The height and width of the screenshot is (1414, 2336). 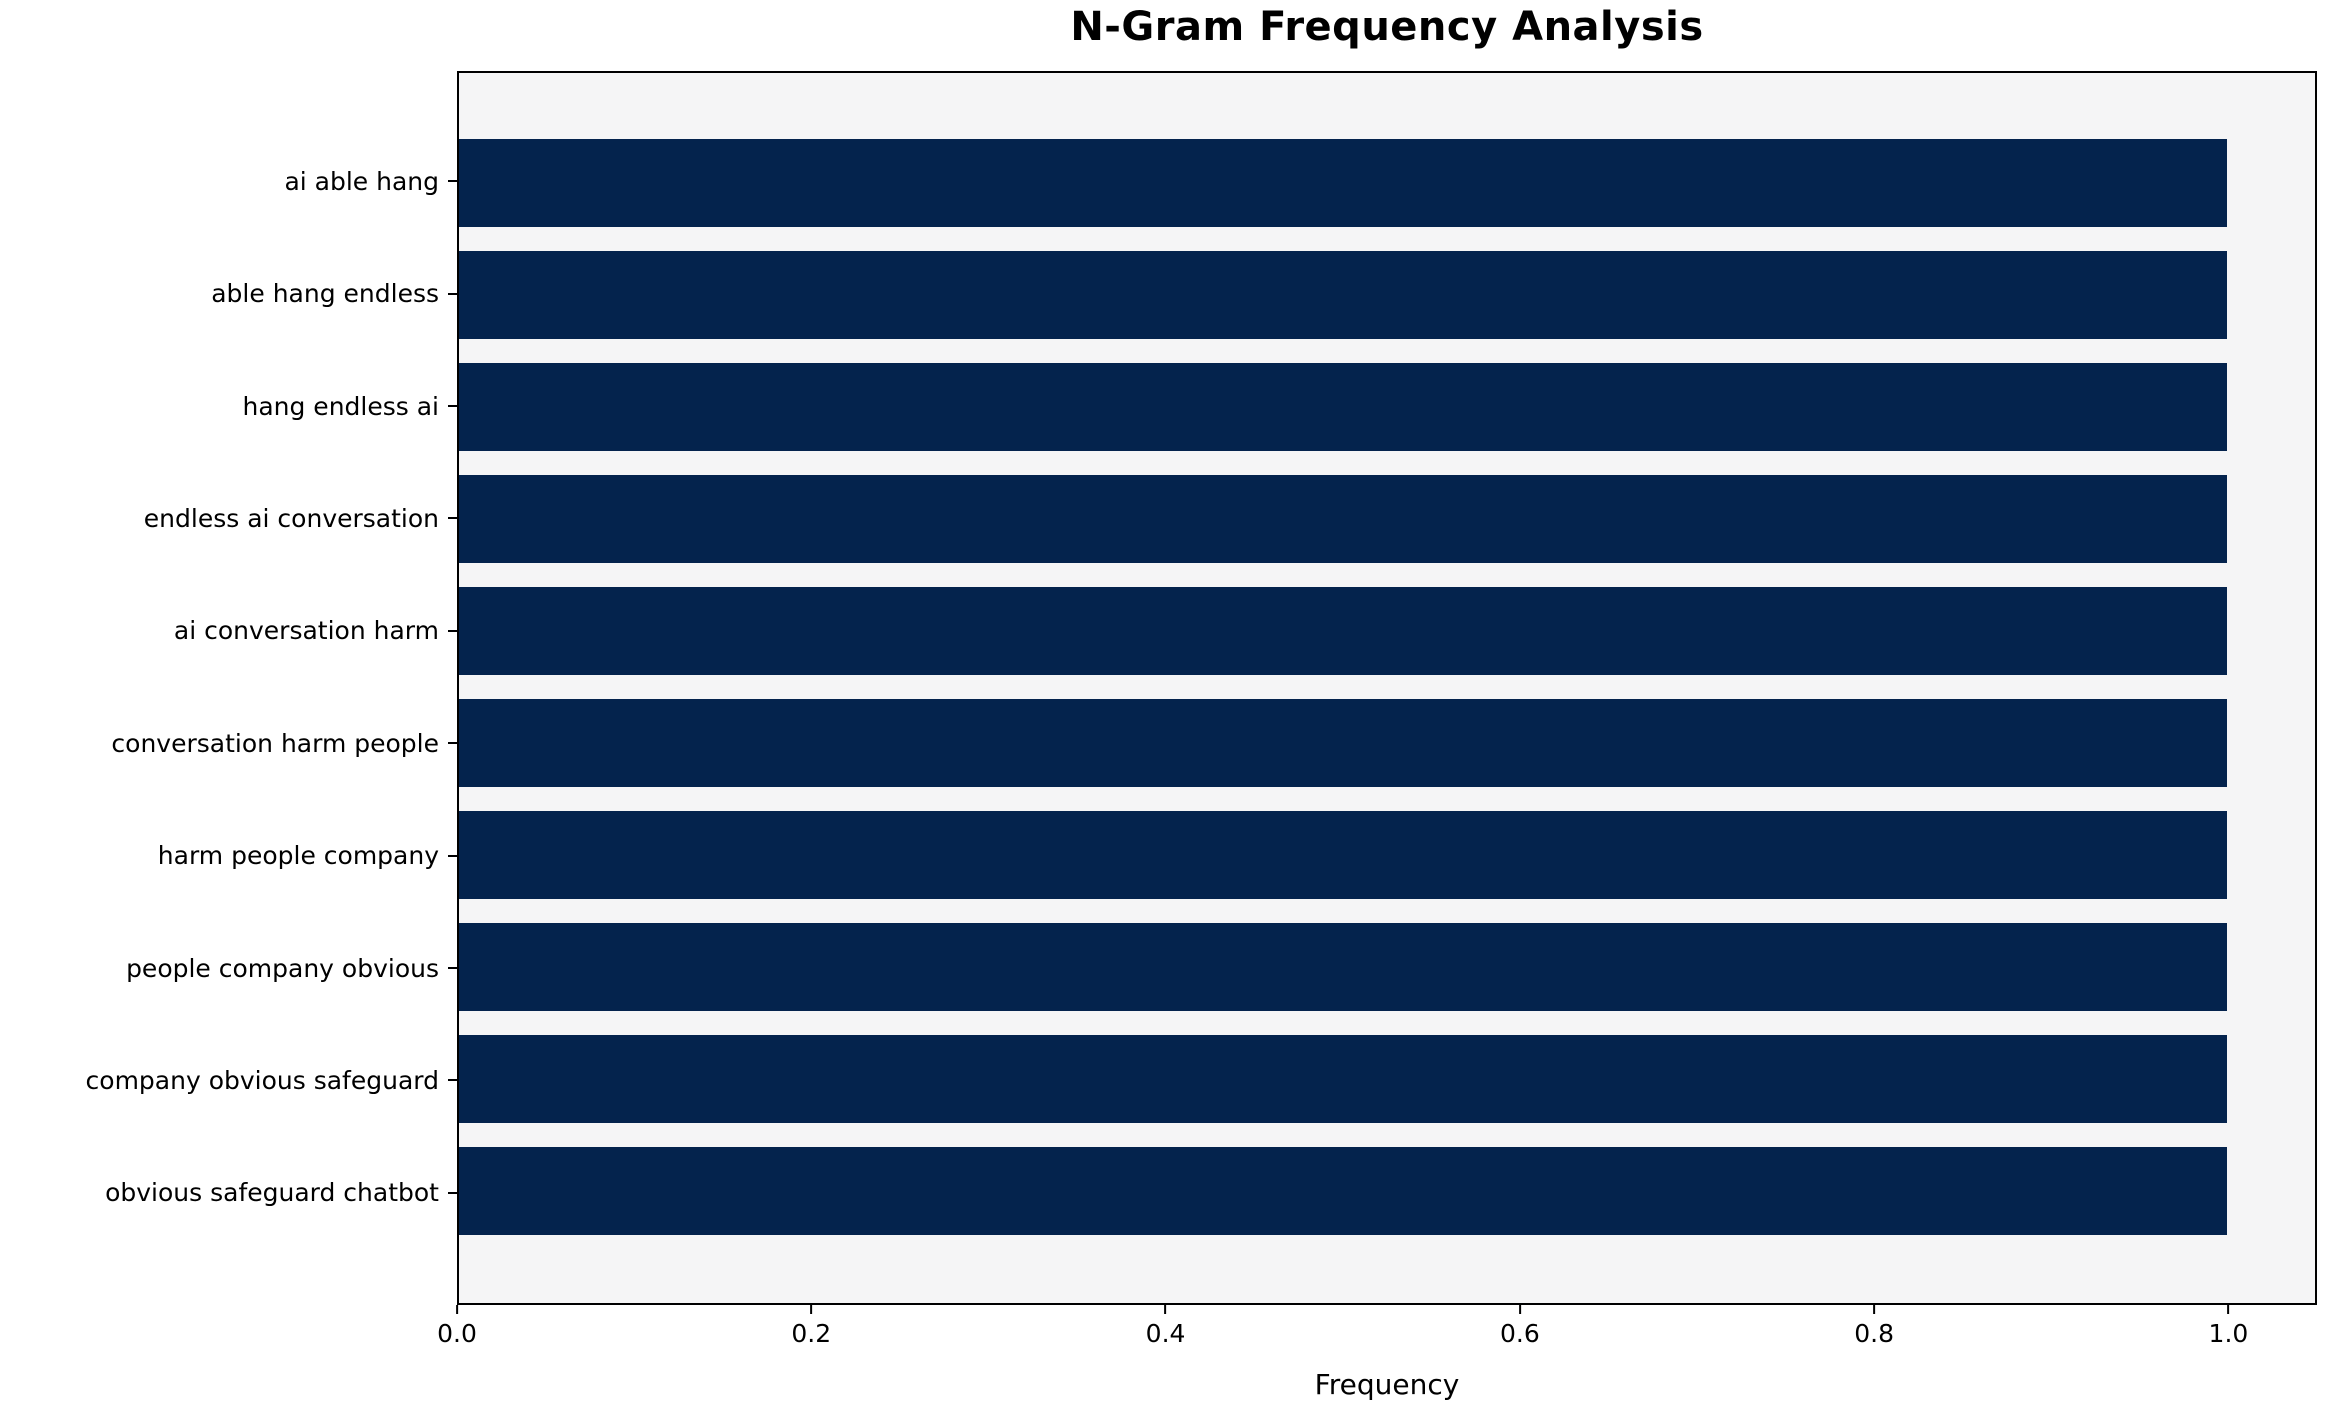 I want to click on y-label-row: able hang endless, so click(x=228, y=293).